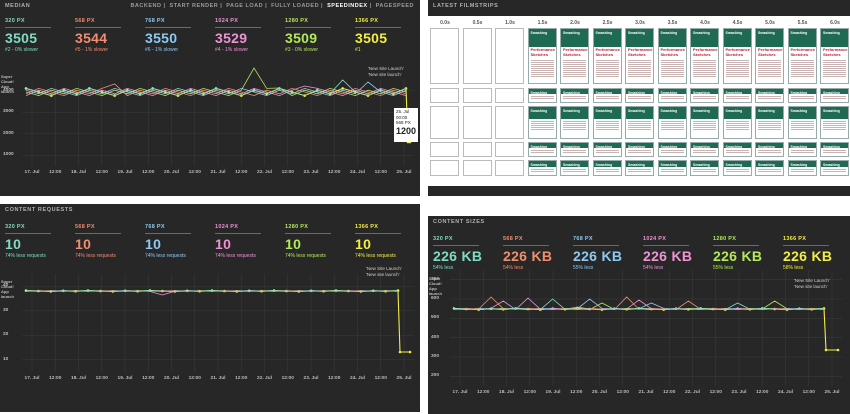 The height and width of the screenshot is (414, 850). Describe the element at coordinates (378, 241) in the screenshot. I see `stat-1366px: 1366 PX 10 74% less requests` at that location.